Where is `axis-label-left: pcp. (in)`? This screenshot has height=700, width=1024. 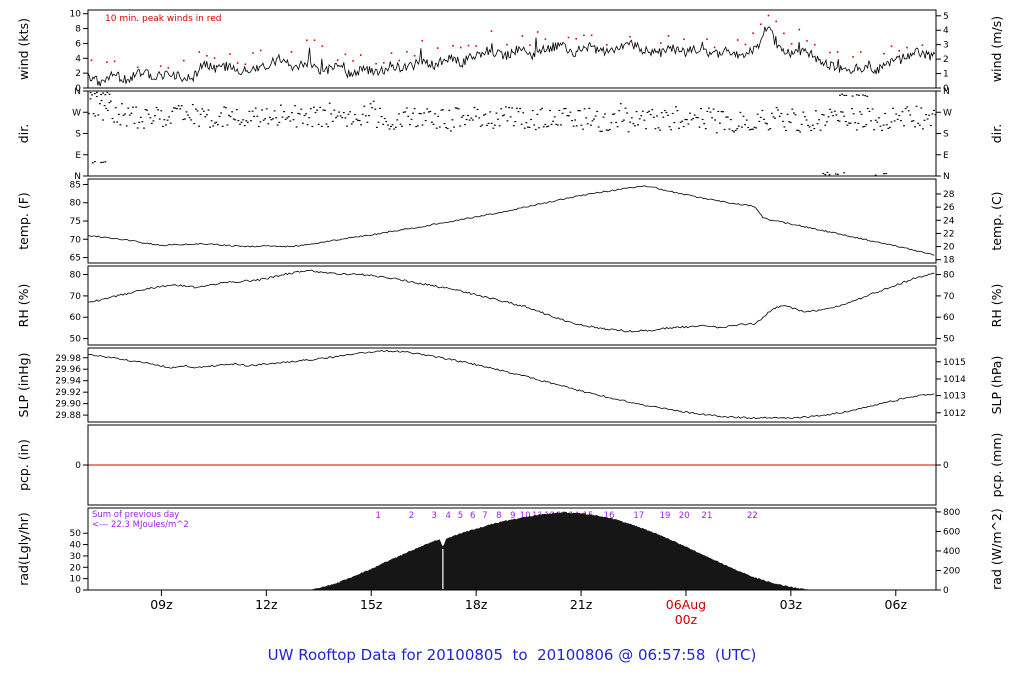
axis-label-left: pcp. (in) is located at coordinates (23, 465).